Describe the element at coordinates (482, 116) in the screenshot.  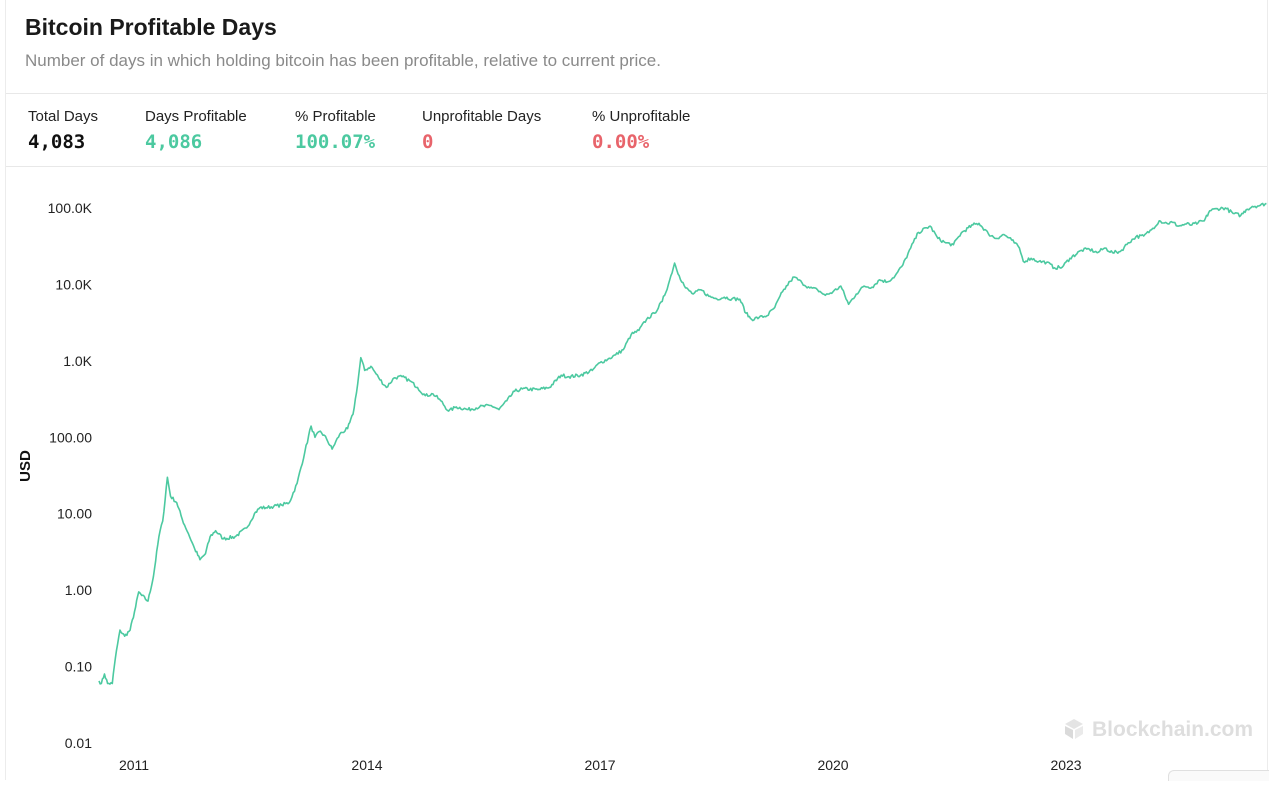
I see `stat-label: Unprofitable Days` at that location.